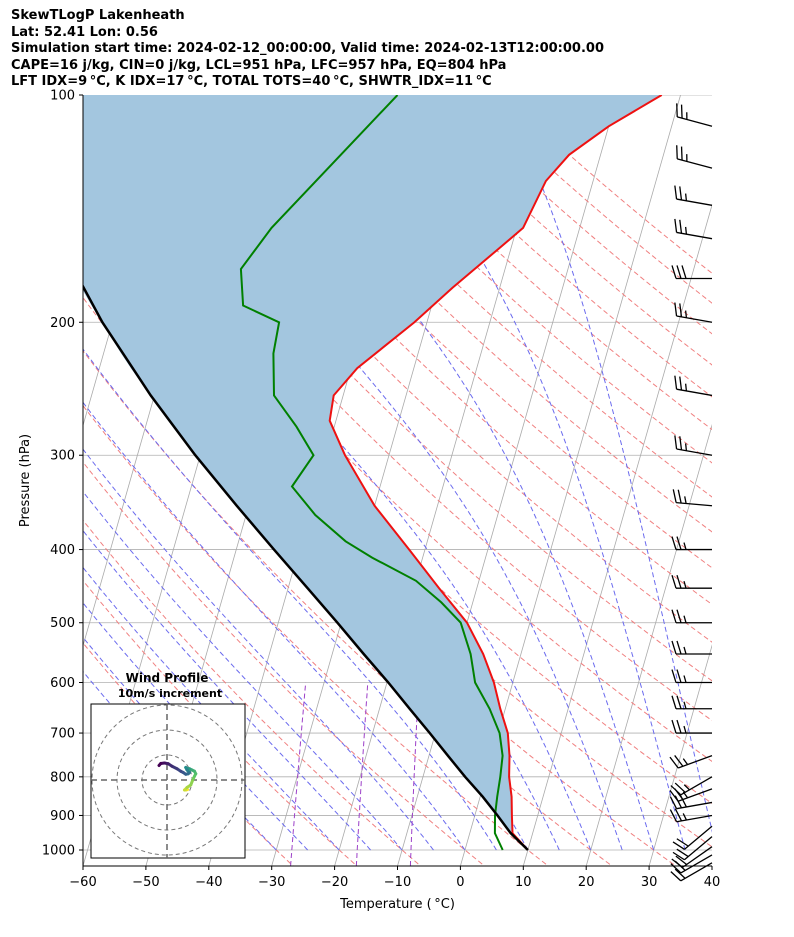 Image resolution: width=794 pixels, height=937 pixels. Describe the element at coordinates (586, 882) in the screenshot. I see `x-tick-label: 20` at that location.